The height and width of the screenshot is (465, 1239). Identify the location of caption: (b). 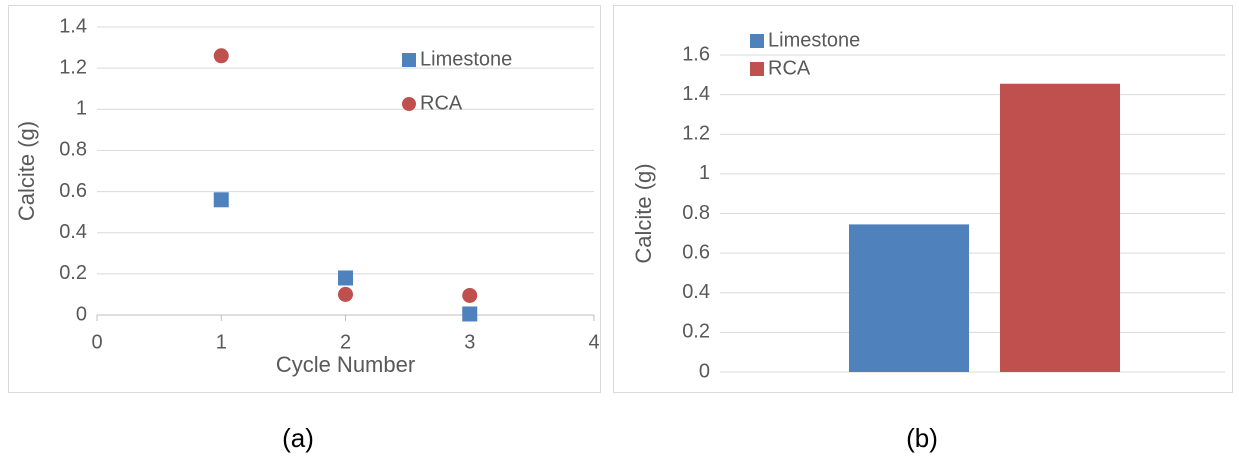
(922, 438).